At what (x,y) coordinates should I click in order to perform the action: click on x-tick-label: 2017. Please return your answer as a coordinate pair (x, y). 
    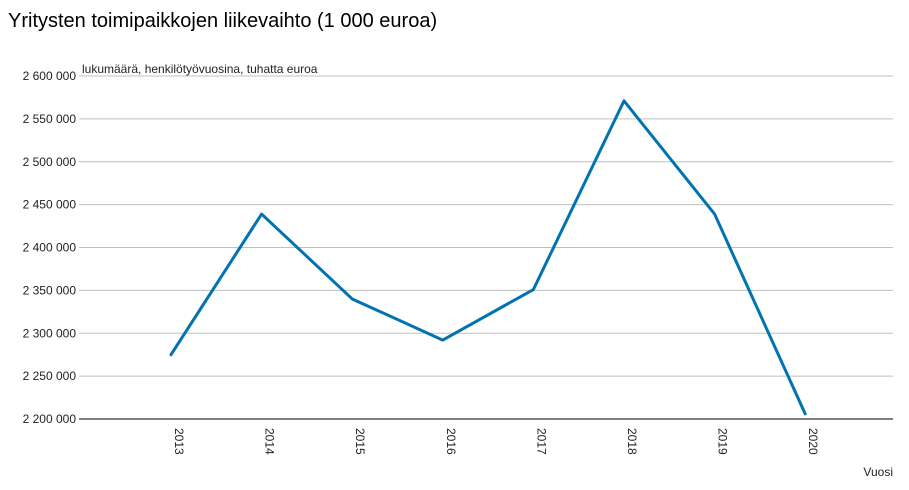
    Looking at the image, I should click on (541, 441).